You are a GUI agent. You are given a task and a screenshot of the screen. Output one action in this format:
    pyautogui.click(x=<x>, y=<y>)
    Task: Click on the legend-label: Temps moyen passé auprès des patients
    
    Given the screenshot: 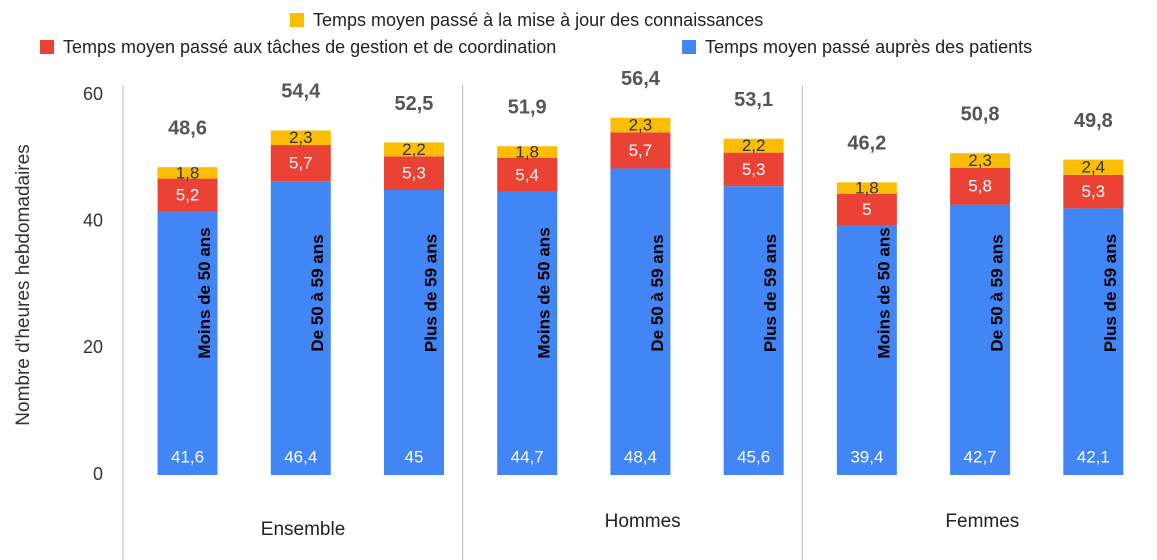 What is the action you would take?
    pyautogui.click(x=868, y=47)
    